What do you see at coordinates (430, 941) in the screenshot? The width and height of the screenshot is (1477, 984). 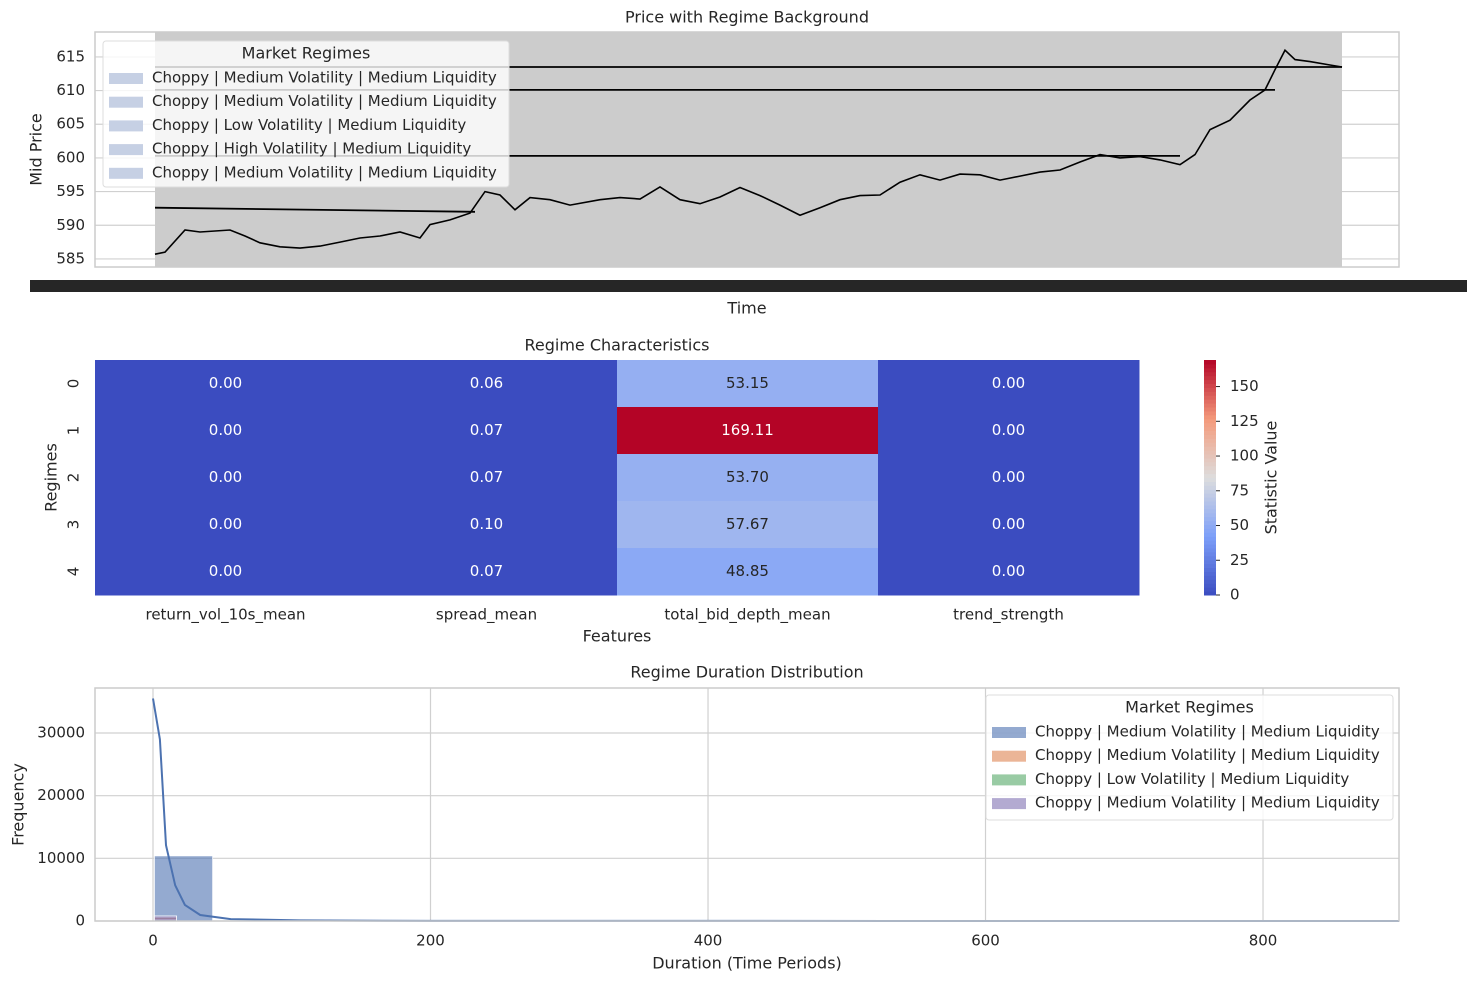 I see `x-tick-label: 200` at bounding box center [430, 941].